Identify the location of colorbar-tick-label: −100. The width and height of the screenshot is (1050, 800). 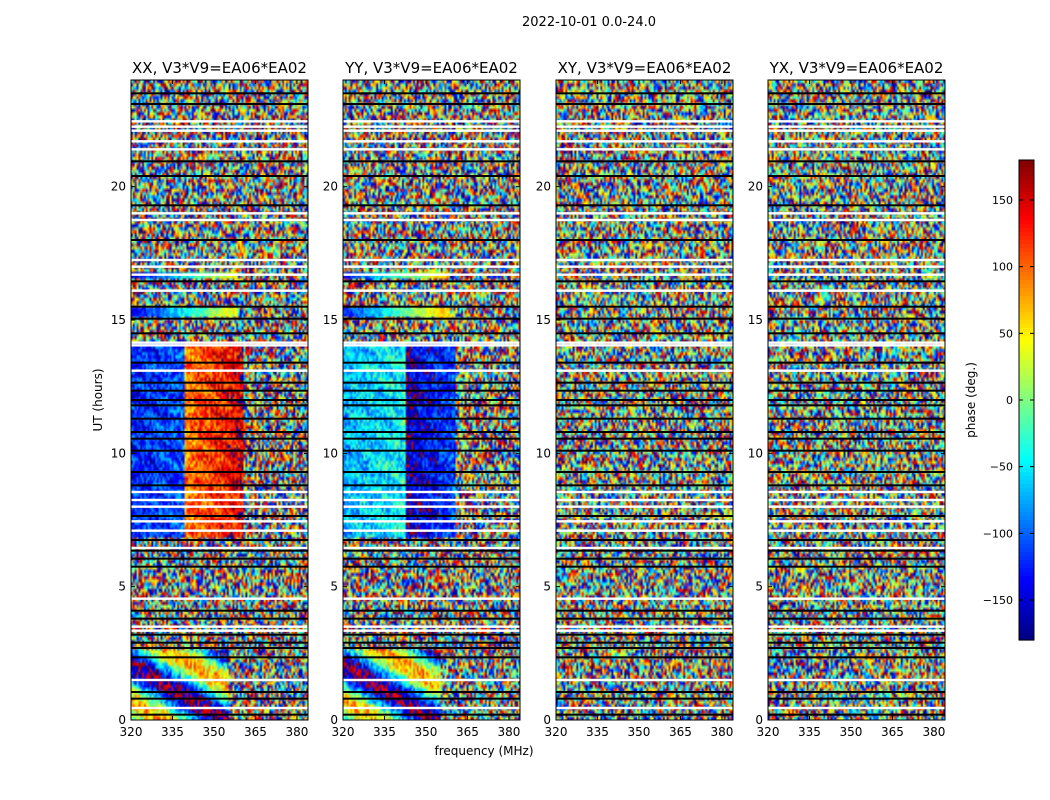
(998, 533).